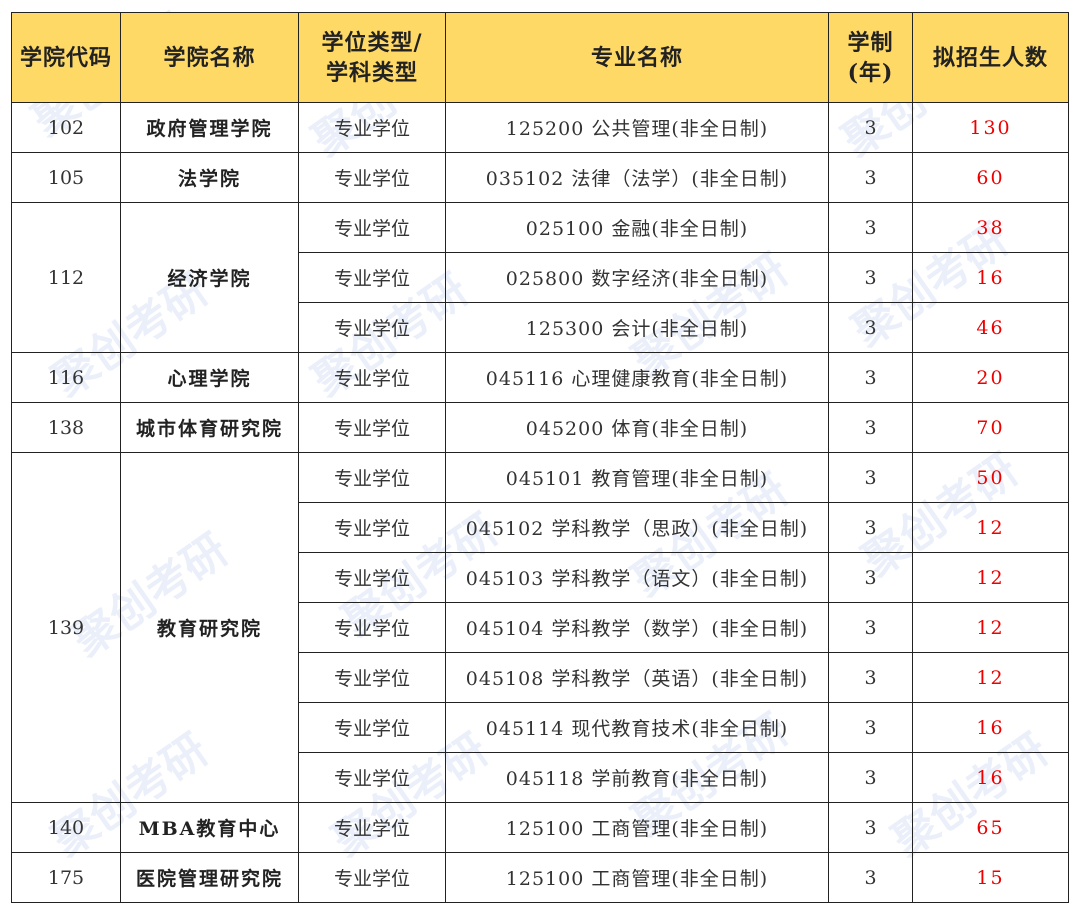  I want to click on table-row: 专业学位 045118 学前教育(非全日制) 3 16, so click(540, 777).